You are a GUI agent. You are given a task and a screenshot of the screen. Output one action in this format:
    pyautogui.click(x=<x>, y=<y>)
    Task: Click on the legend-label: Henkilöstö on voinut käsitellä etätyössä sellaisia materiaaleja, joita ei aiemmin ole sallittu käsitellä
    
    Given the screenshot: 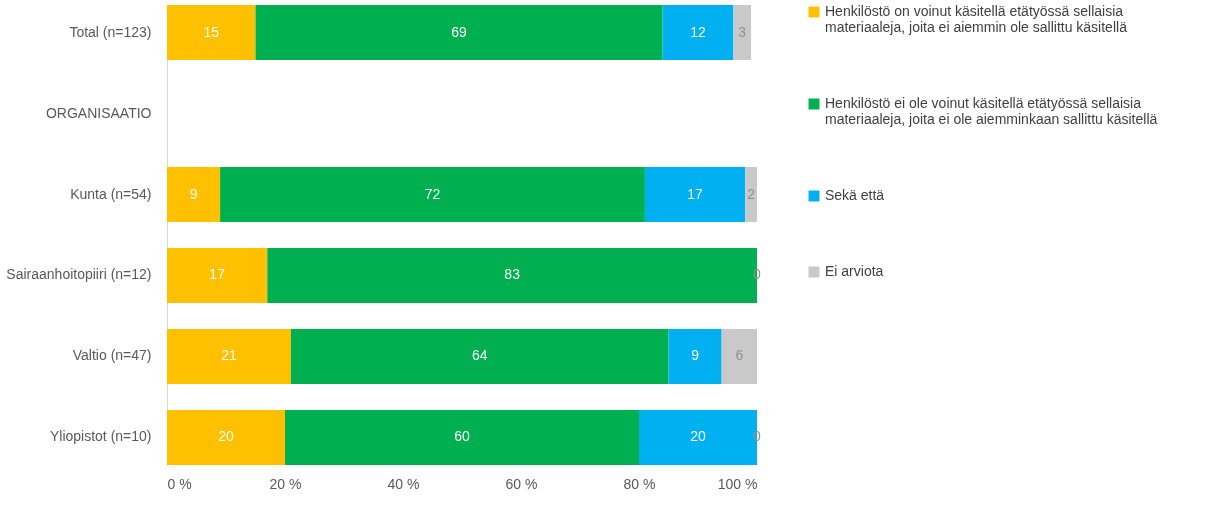 What is the action you would take?
    pyautogui.click(x=976, y=19)
    